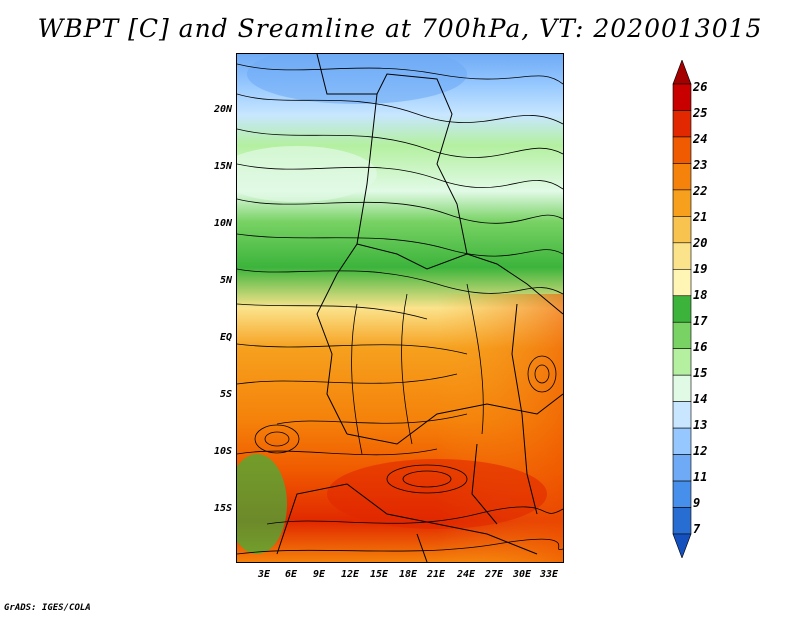  I want to click on colorbar-label-13: 13, so click(700, 425).